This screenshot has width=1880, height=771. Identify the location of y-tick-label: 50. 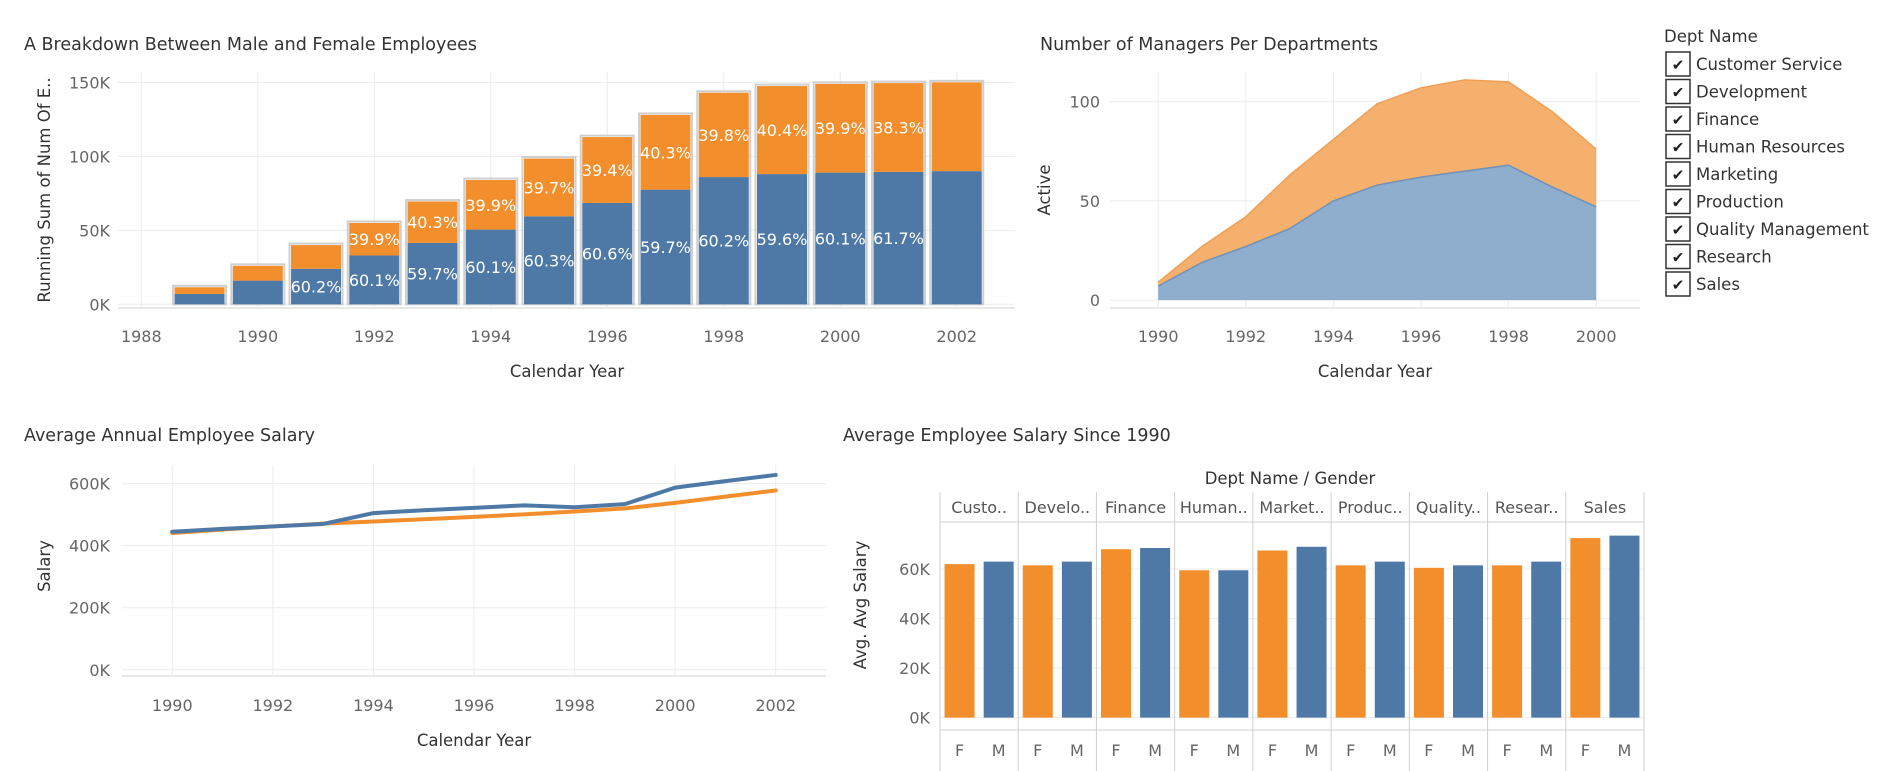
(1090, 201).